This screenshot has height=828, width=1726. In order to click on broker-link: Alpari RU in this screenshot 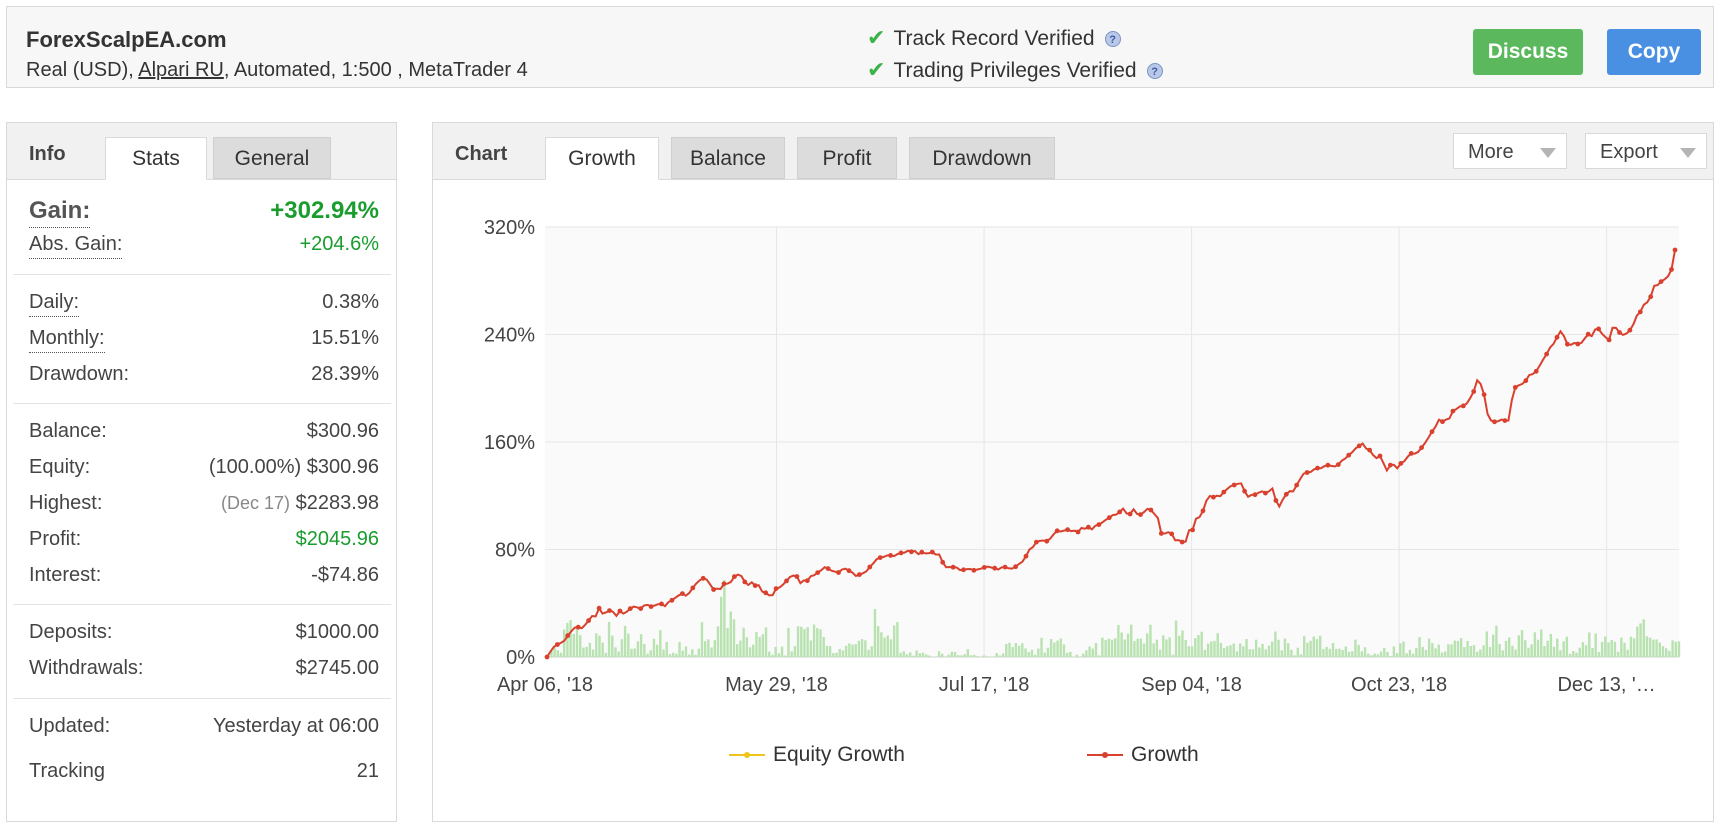, I will do `click(181, 70)`.